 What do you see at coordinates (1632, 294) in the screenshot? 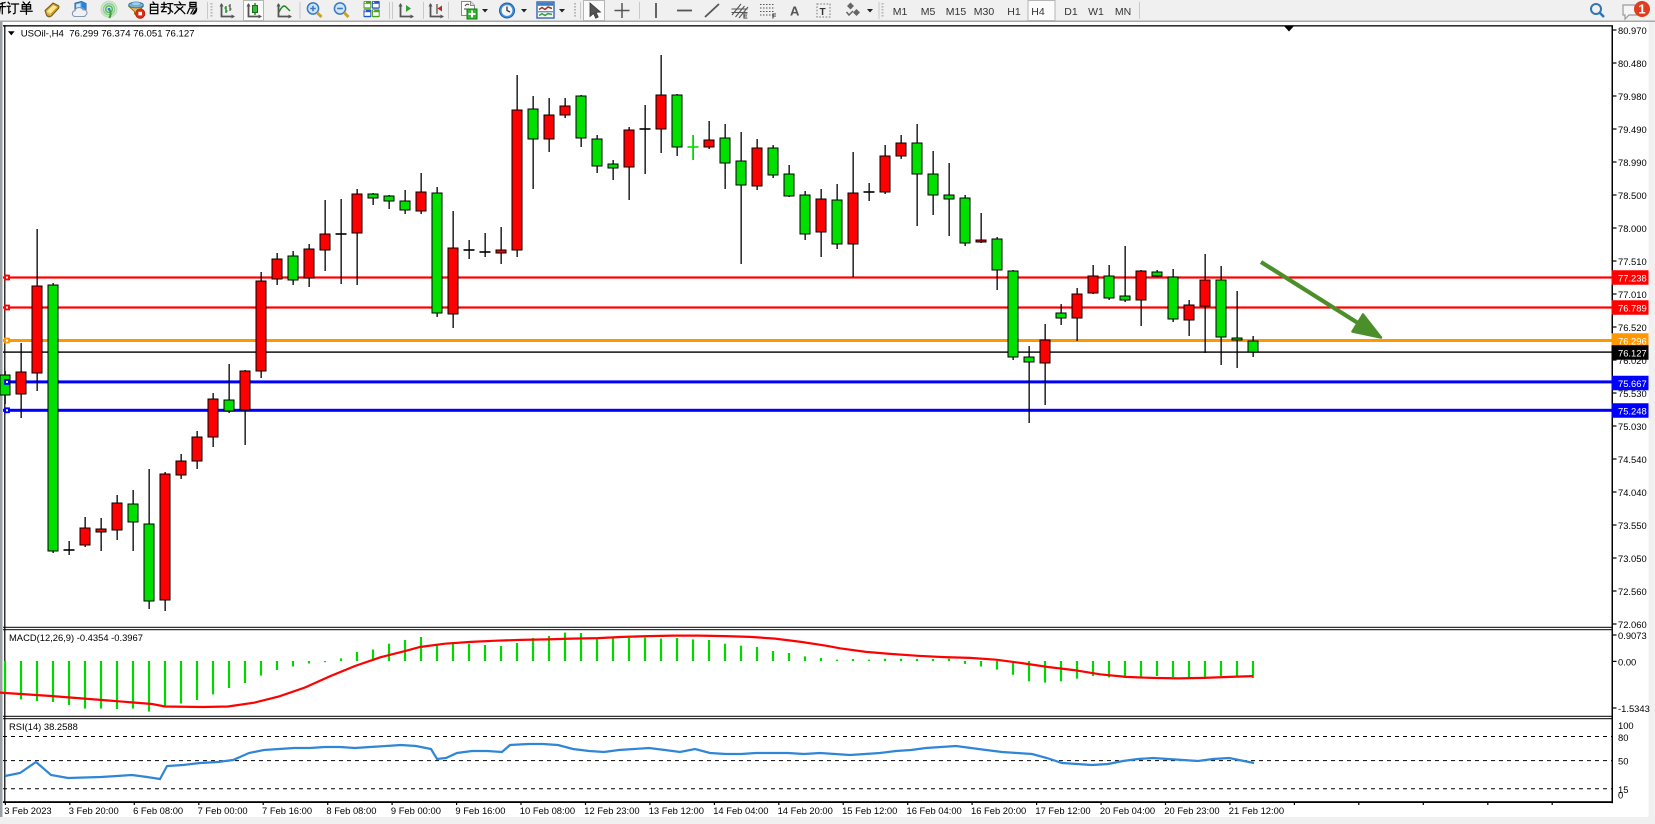
I see `svg-text: 77.010` at bounding box center [1632, 294].